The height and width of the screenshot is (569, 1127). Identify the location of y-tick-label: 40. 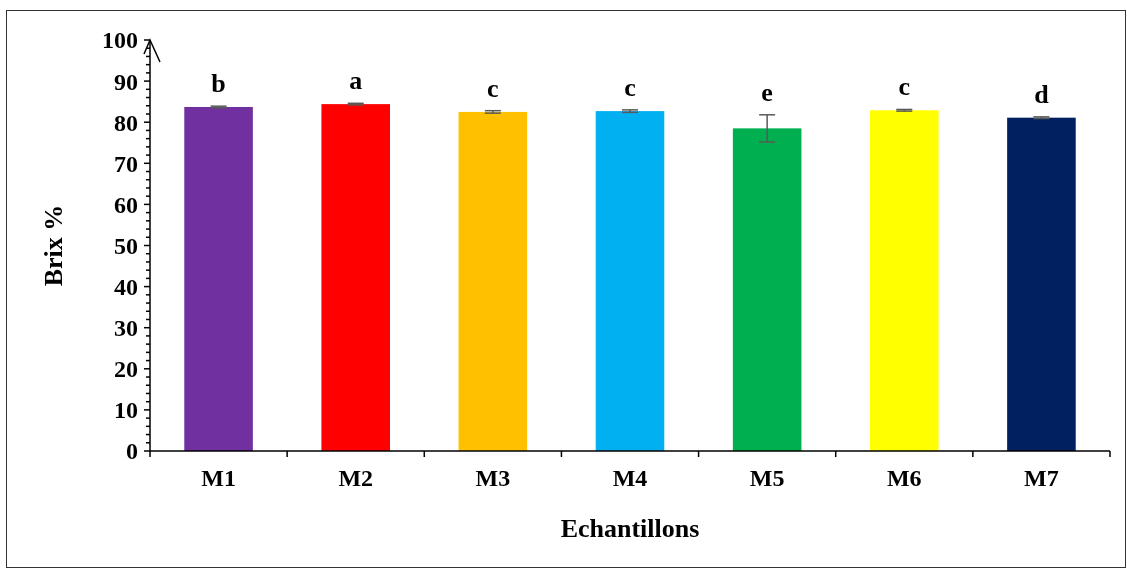
(126, 287).